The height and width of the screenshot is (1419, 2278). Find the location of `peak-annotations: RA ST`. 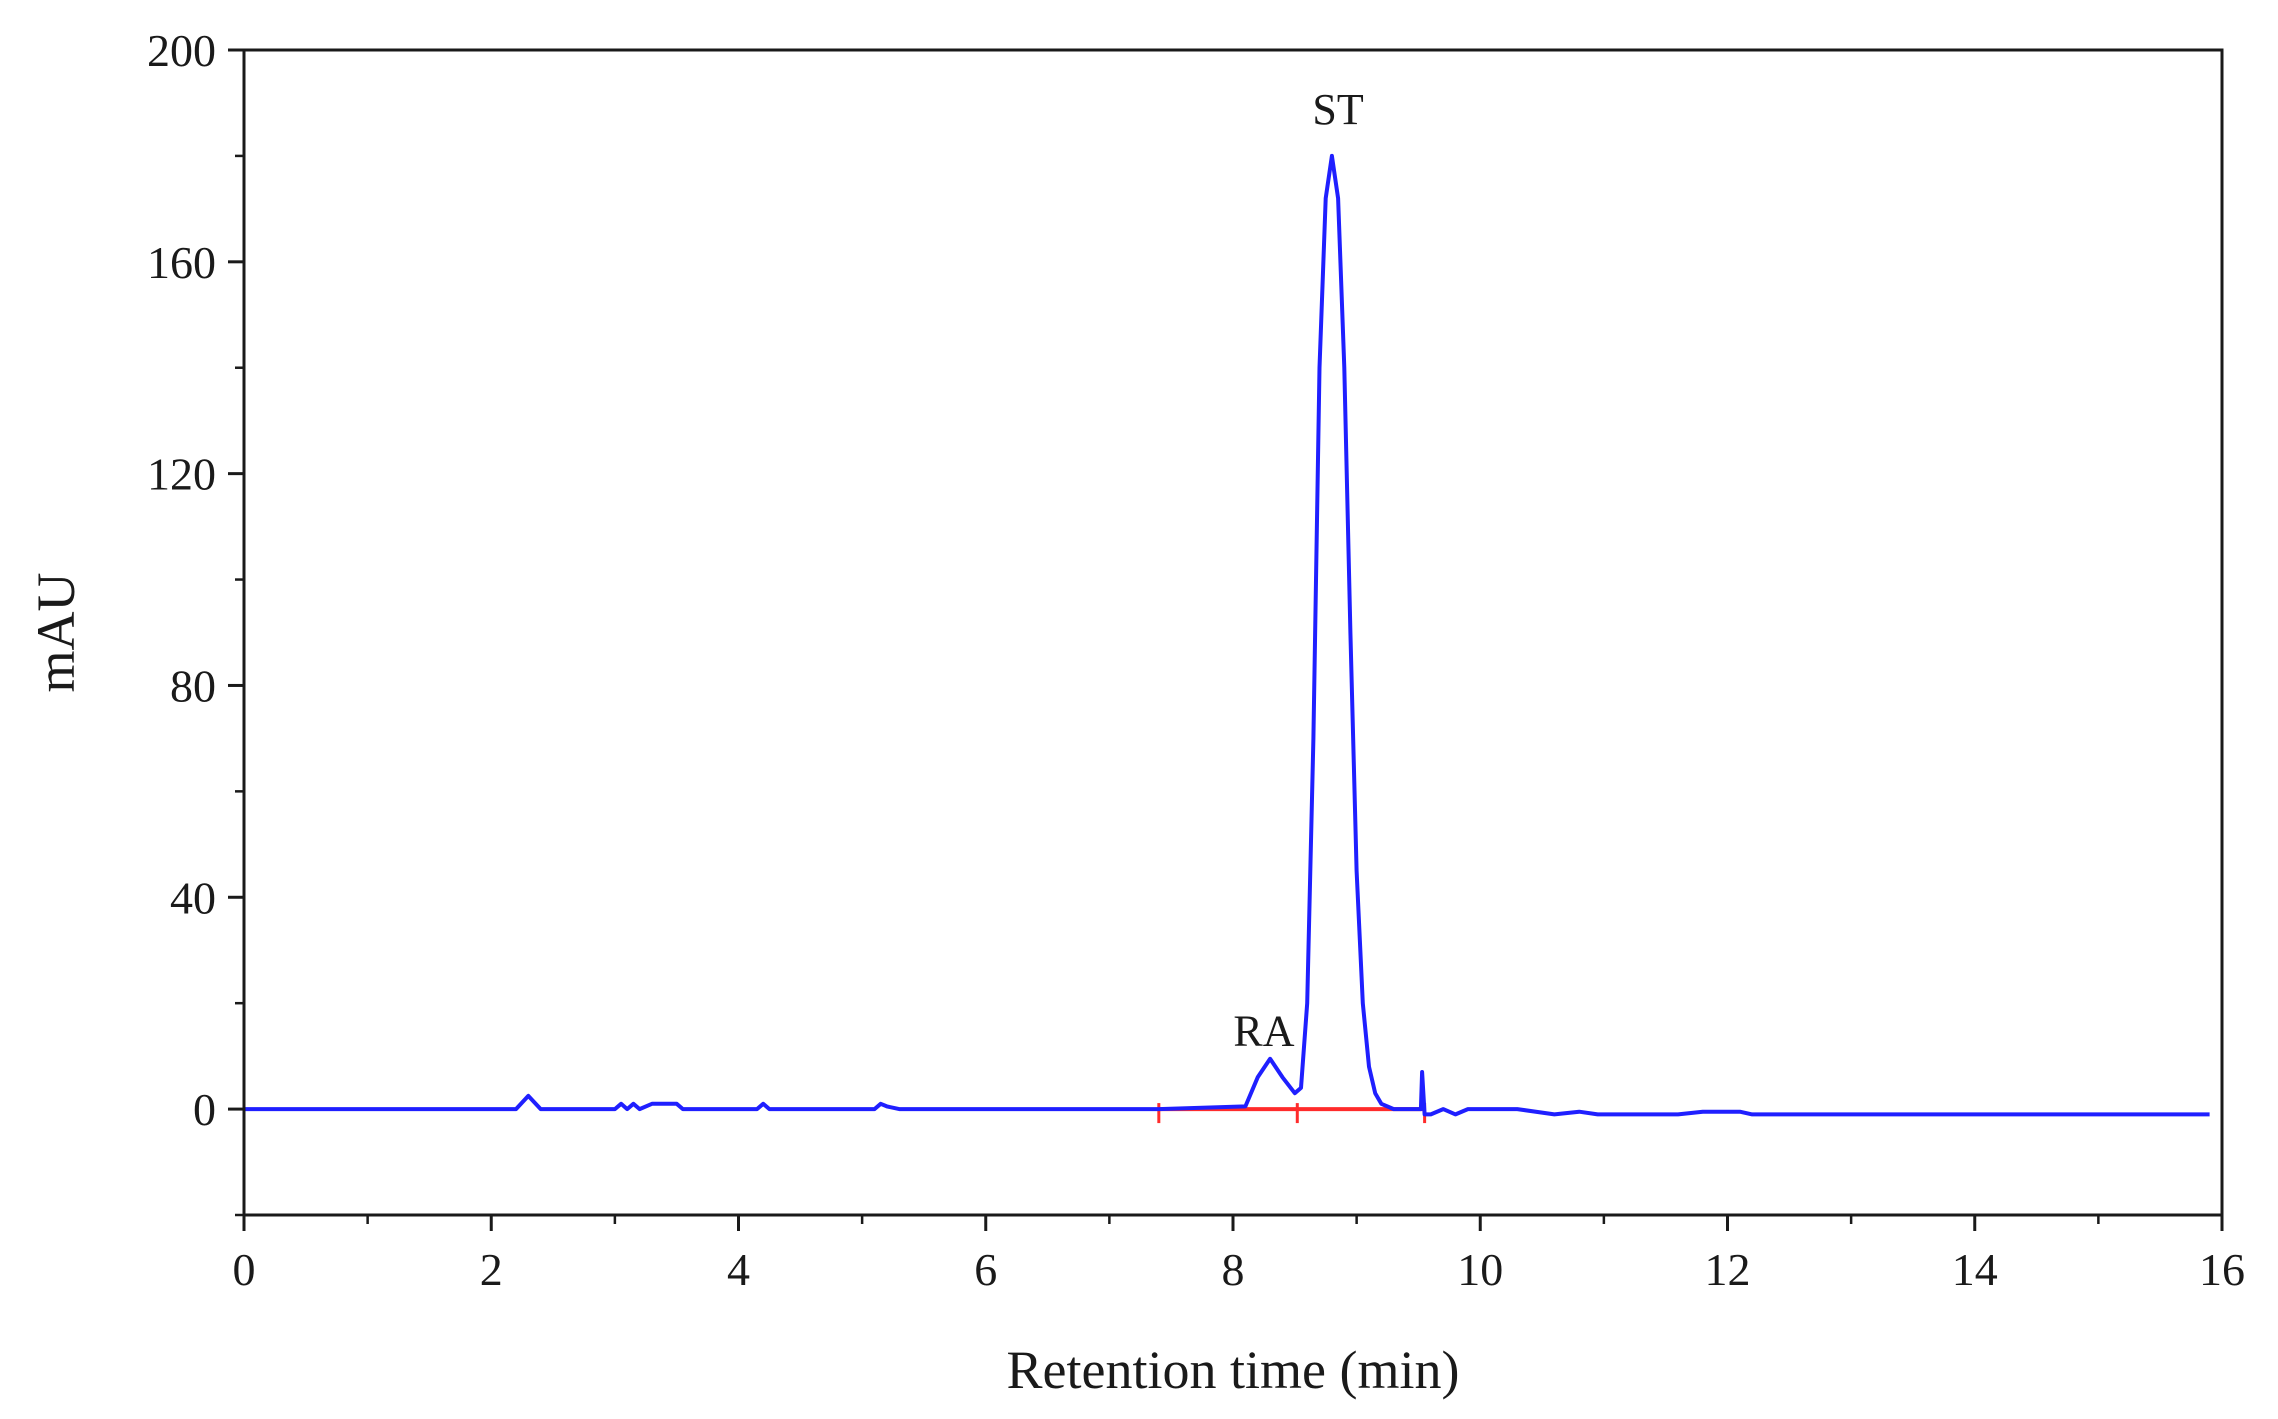

peak-annotations: RA ST is located at coordinates (1298, 570).